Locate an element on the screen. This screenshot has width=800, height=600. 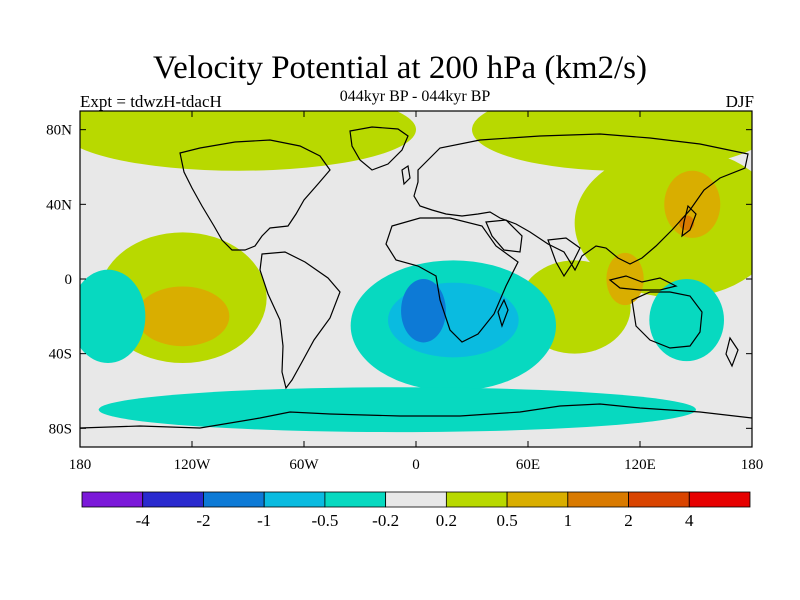
y-tick-label: 80N is located at coordinates (59, 131).